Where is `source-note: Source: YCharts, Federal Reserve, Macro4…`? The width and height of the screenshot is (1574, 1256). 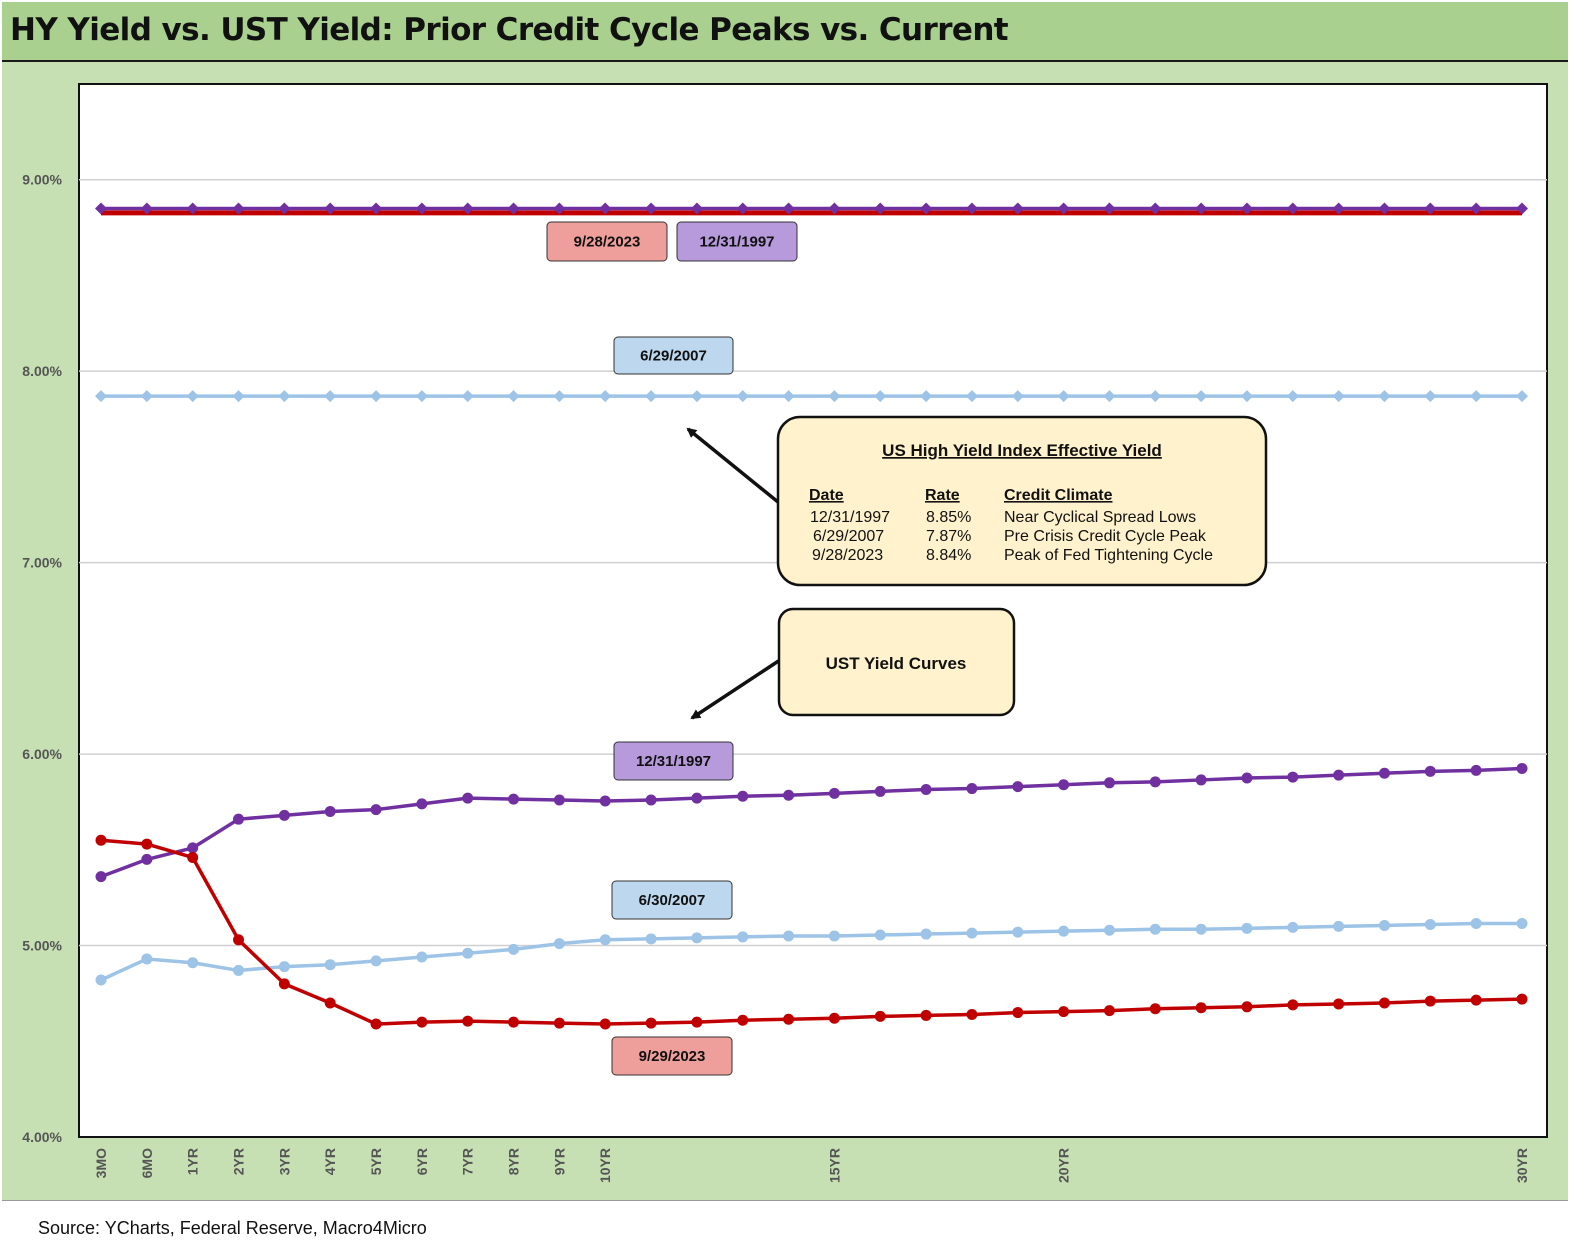
source-note: Source: YCharts, Federal Reserve, Macro4… is located at coordinates (232, 1228).